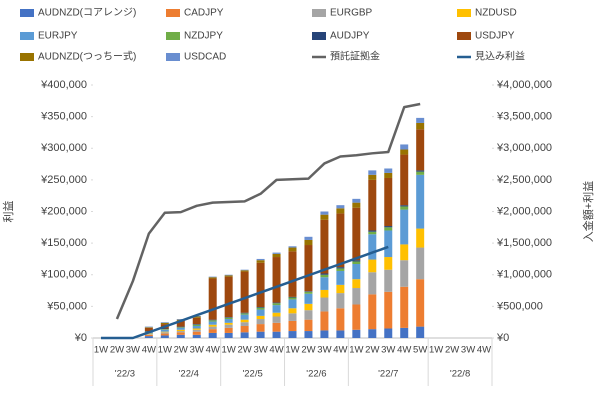  I want to click on x-group-label: '22/6, so click(316, 374).